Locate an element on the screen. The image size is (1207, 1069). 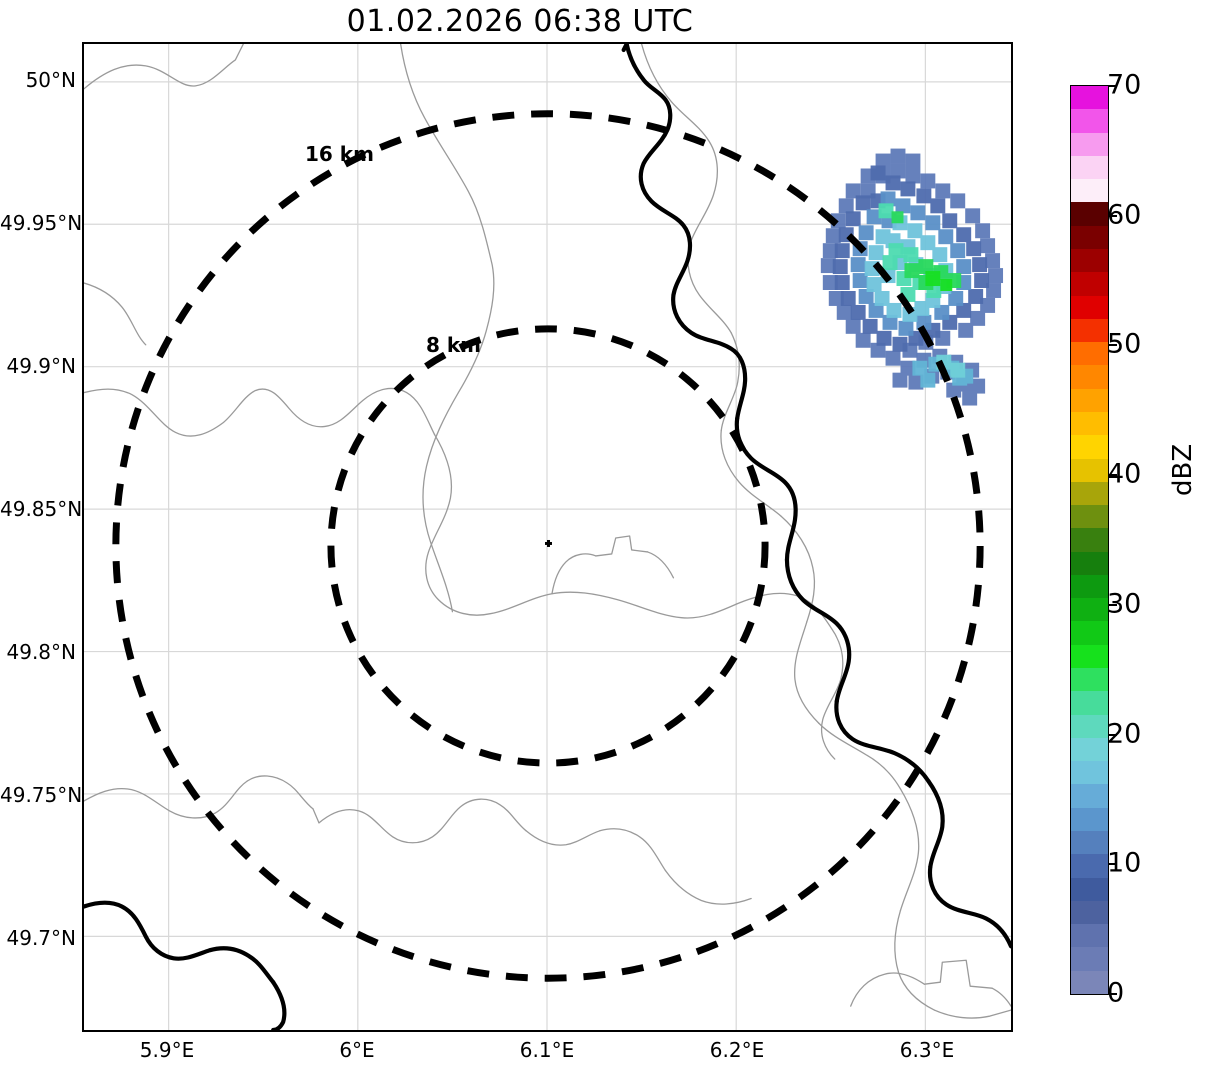
range-ring-8km-label: 8 km is located at coordinates (454, 345).